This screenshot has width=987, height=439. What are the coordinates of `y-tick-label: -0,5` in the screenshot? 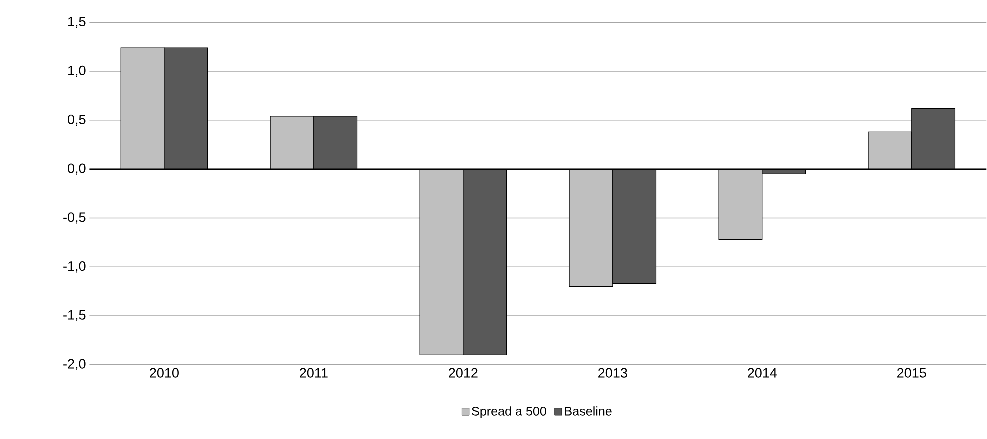 It's located at (75, 218).